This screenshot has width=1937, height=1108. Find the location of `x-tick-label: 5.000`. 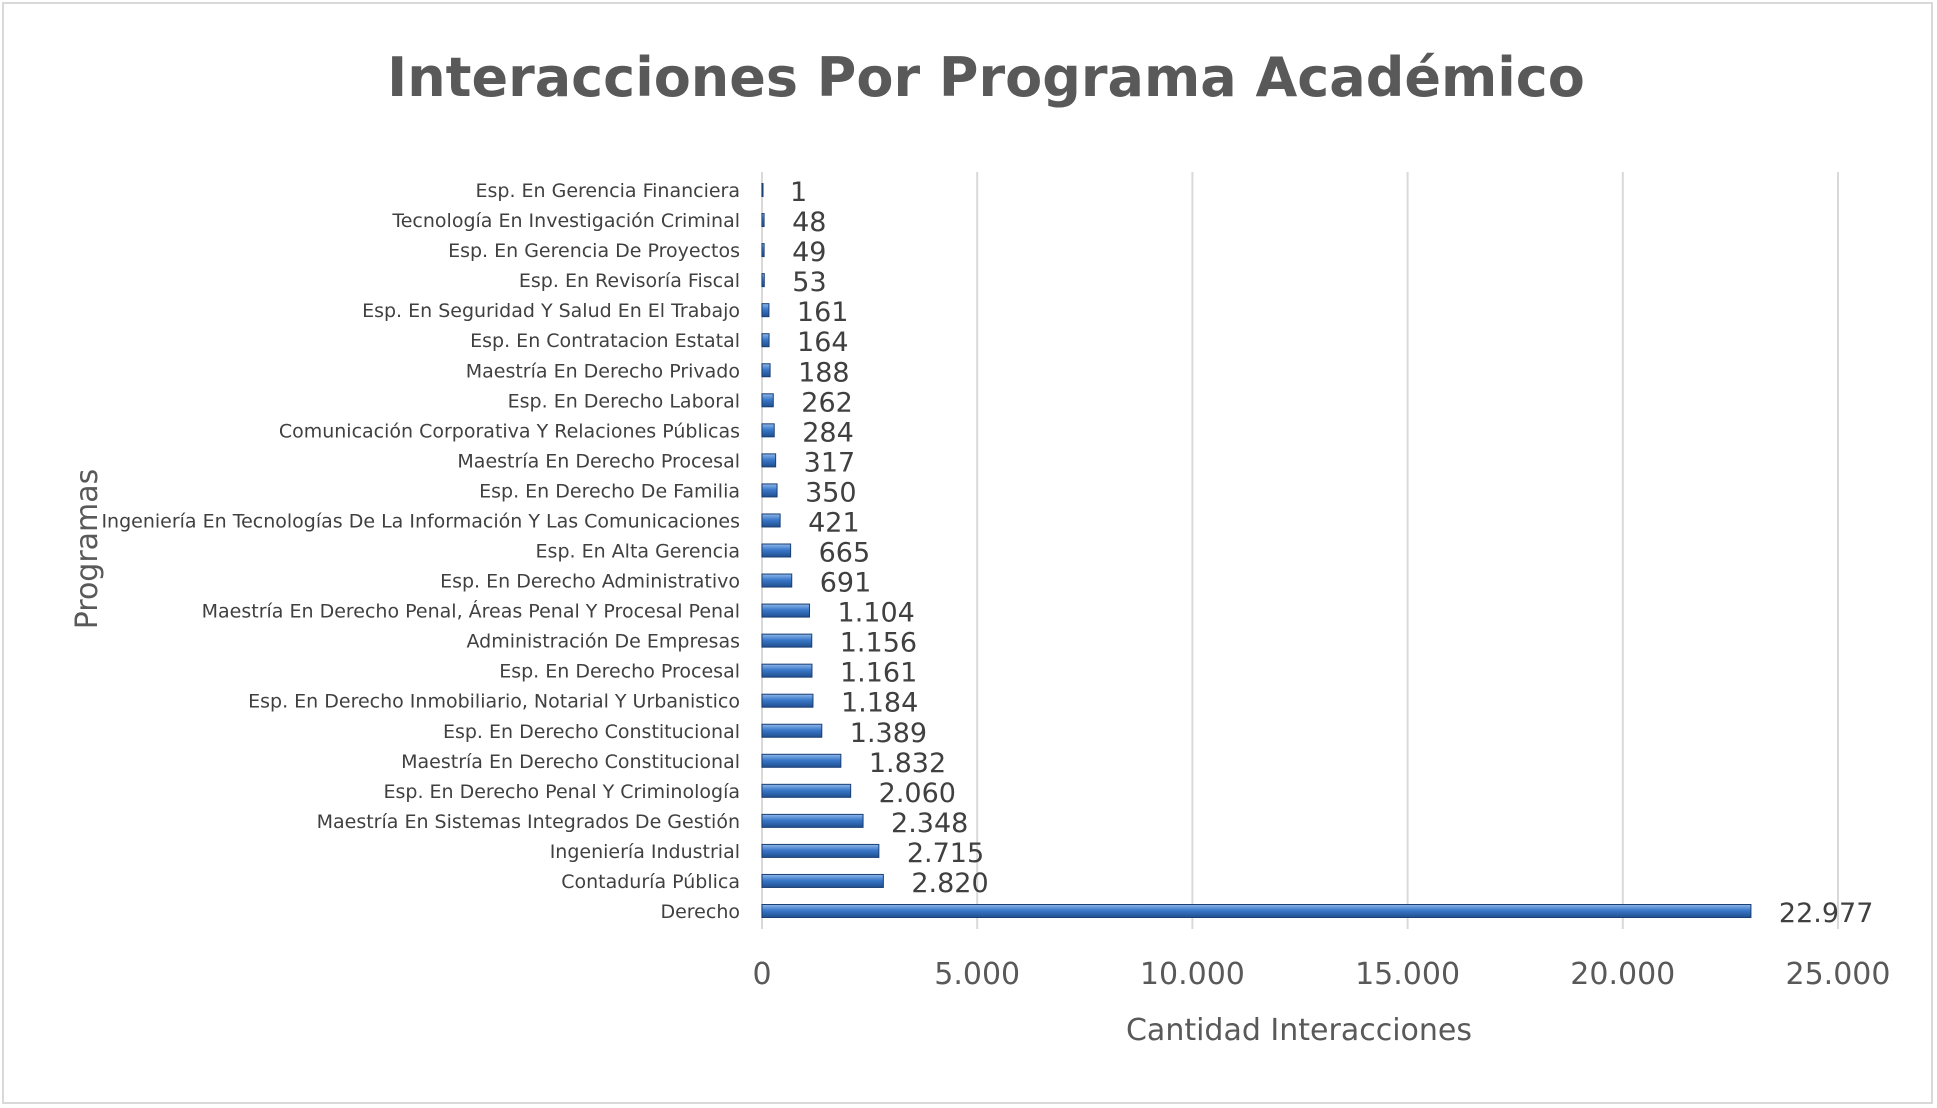

x-tick-label: 5.000 is located at coordinates (977, 974).